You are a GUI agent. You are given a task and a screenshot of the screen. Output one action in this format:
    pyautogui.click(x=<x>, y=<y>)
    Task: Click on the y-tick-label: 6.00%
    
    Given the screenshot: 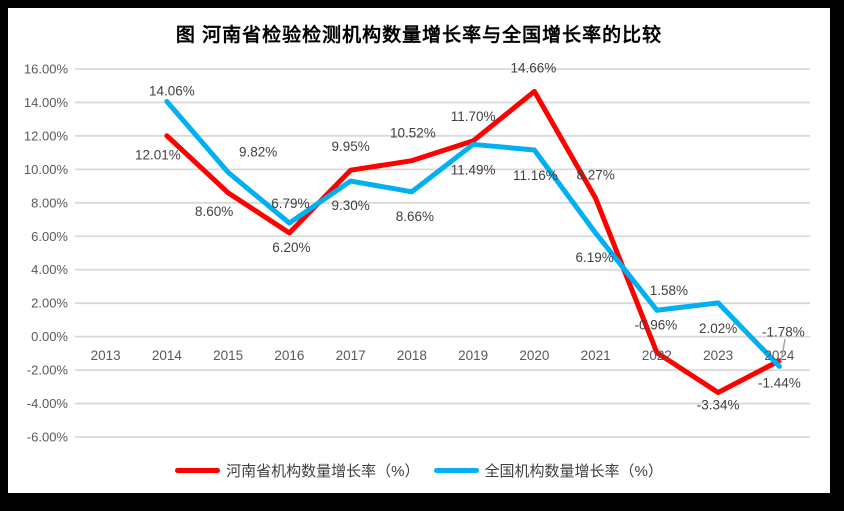 What is the action you would take?
    pyautogui.click(x=49, y=236)
    